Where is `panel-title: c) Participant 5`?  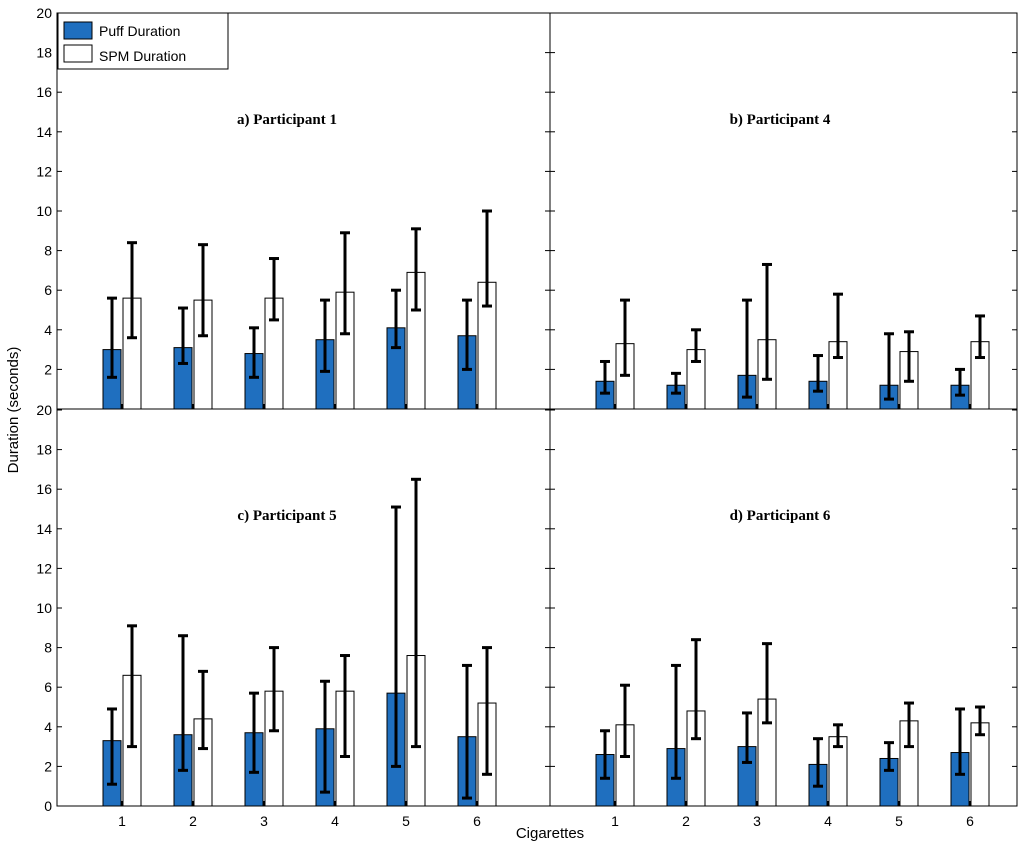
panel-title: c) Participant 5 is located at coordinates (286, 516).